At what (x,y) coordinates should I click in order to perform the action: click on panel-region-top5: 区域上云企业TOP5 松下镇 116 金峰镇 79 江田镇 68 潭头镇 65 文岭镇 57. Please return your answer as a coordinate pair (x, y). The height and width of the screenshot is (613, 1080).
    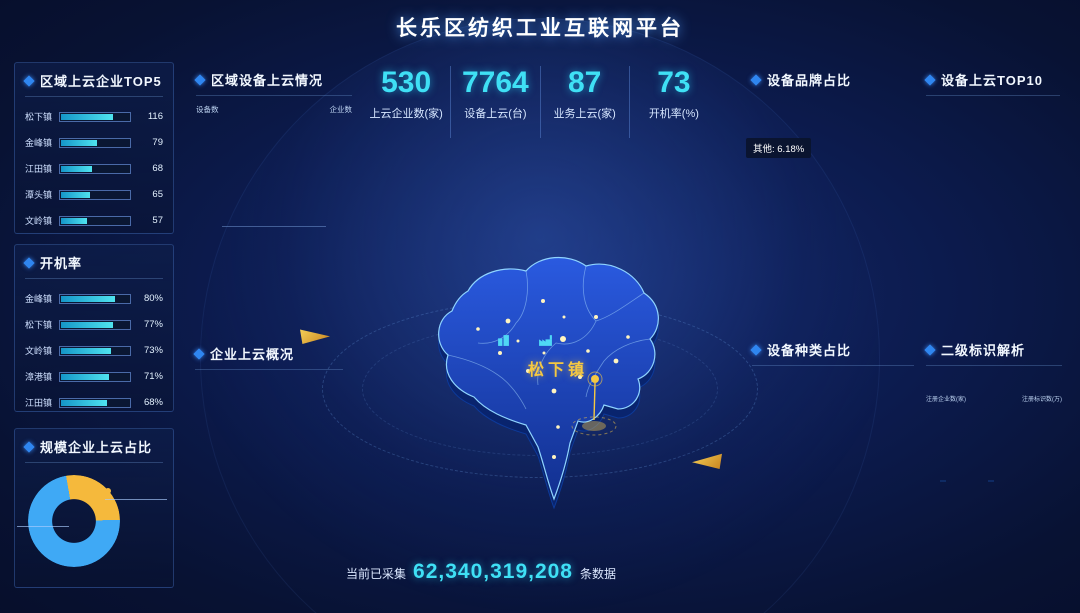
    Looking at the image, I should click on (94, 148).